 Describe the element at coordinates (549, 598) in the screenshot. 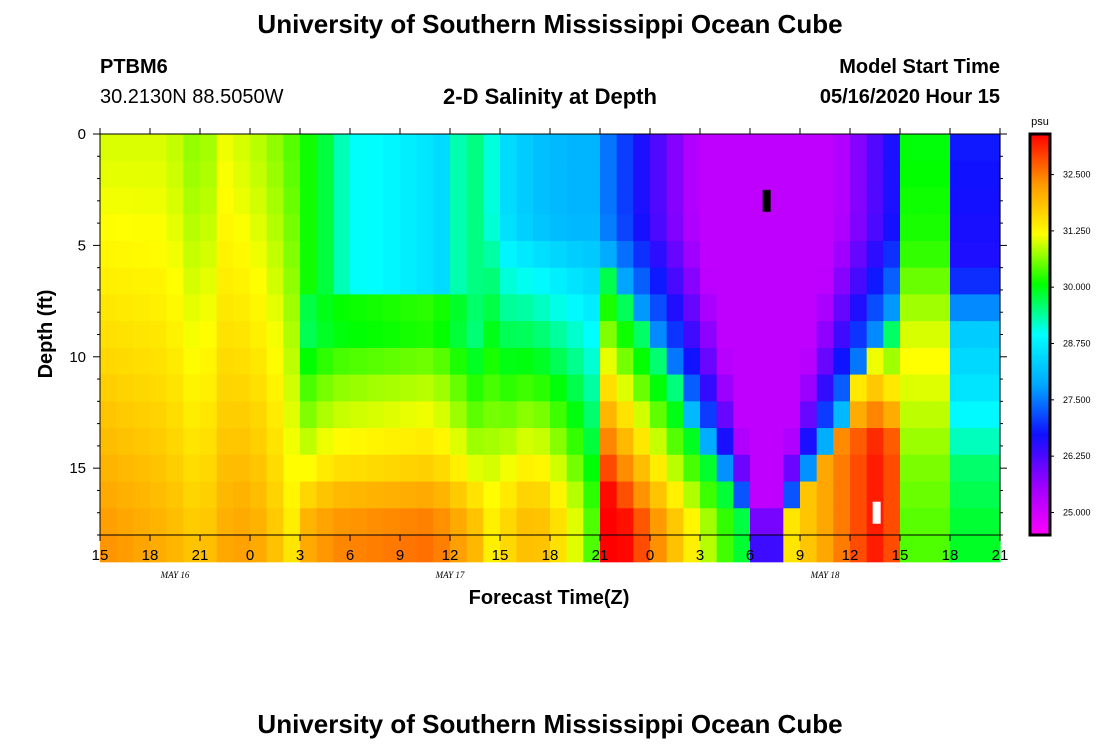

I see `x-axis-label: Forecast Time(Z)` at that location.